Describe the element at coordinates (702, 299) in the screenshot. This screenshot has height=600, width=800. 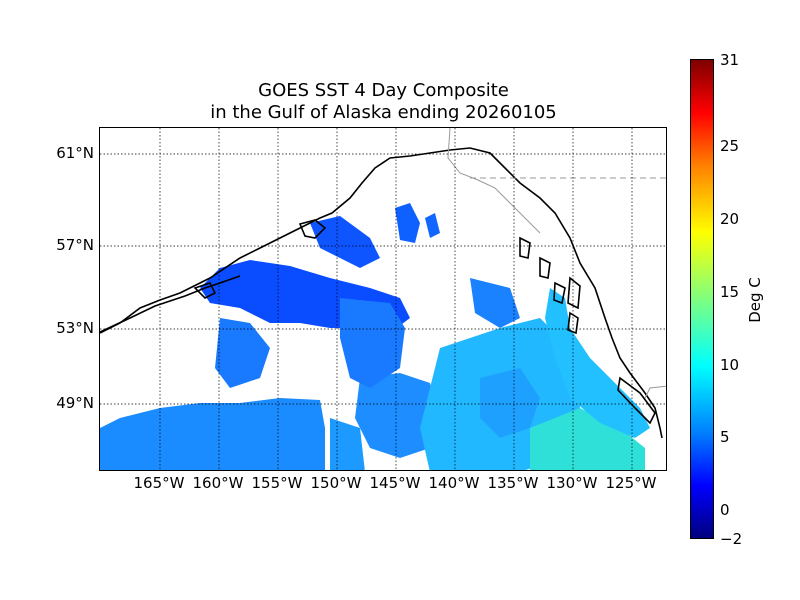
I see `colorbar` at that location.